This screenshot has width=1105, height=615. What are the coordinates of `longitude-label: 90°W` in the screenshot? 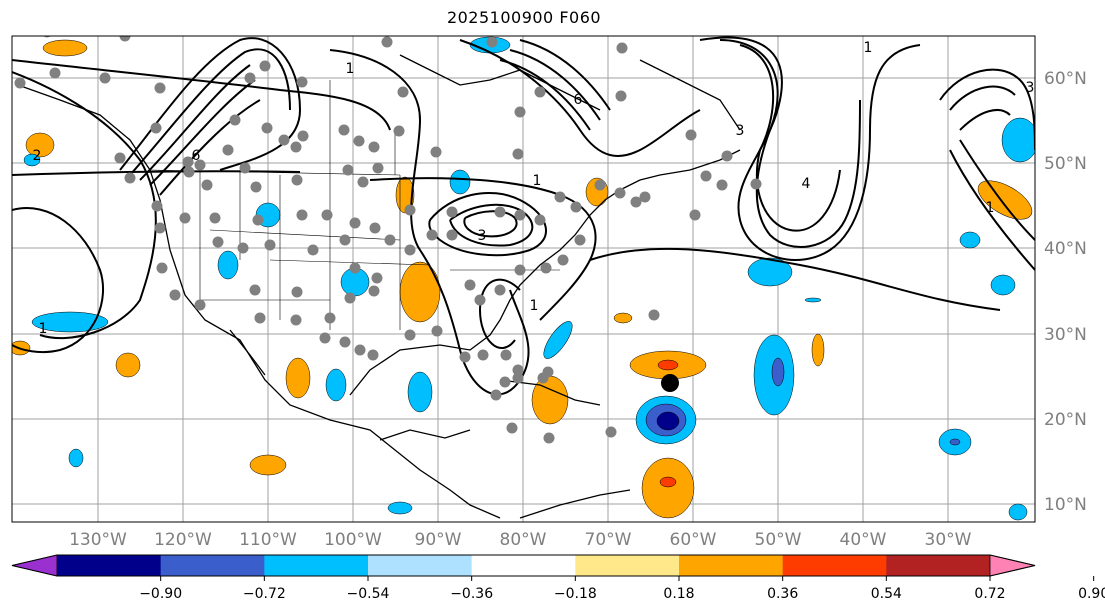 It's located at (438, 540).